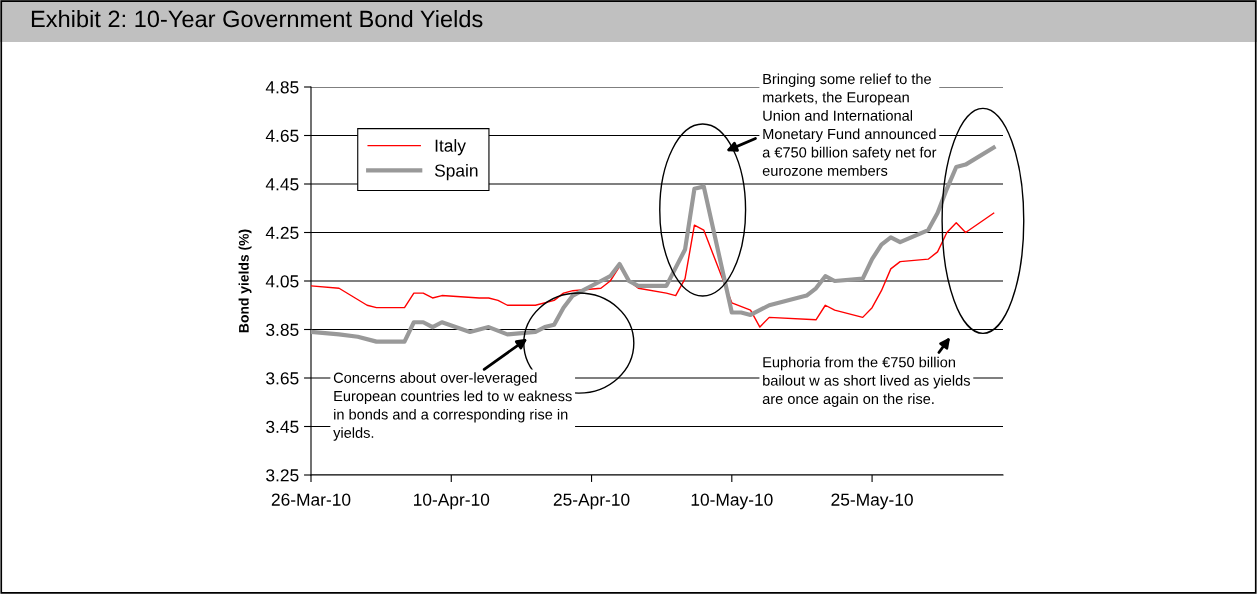  Describe the element at coordinates (456, 172) in the screenshot. I see `legend-label: Spain` at that location.